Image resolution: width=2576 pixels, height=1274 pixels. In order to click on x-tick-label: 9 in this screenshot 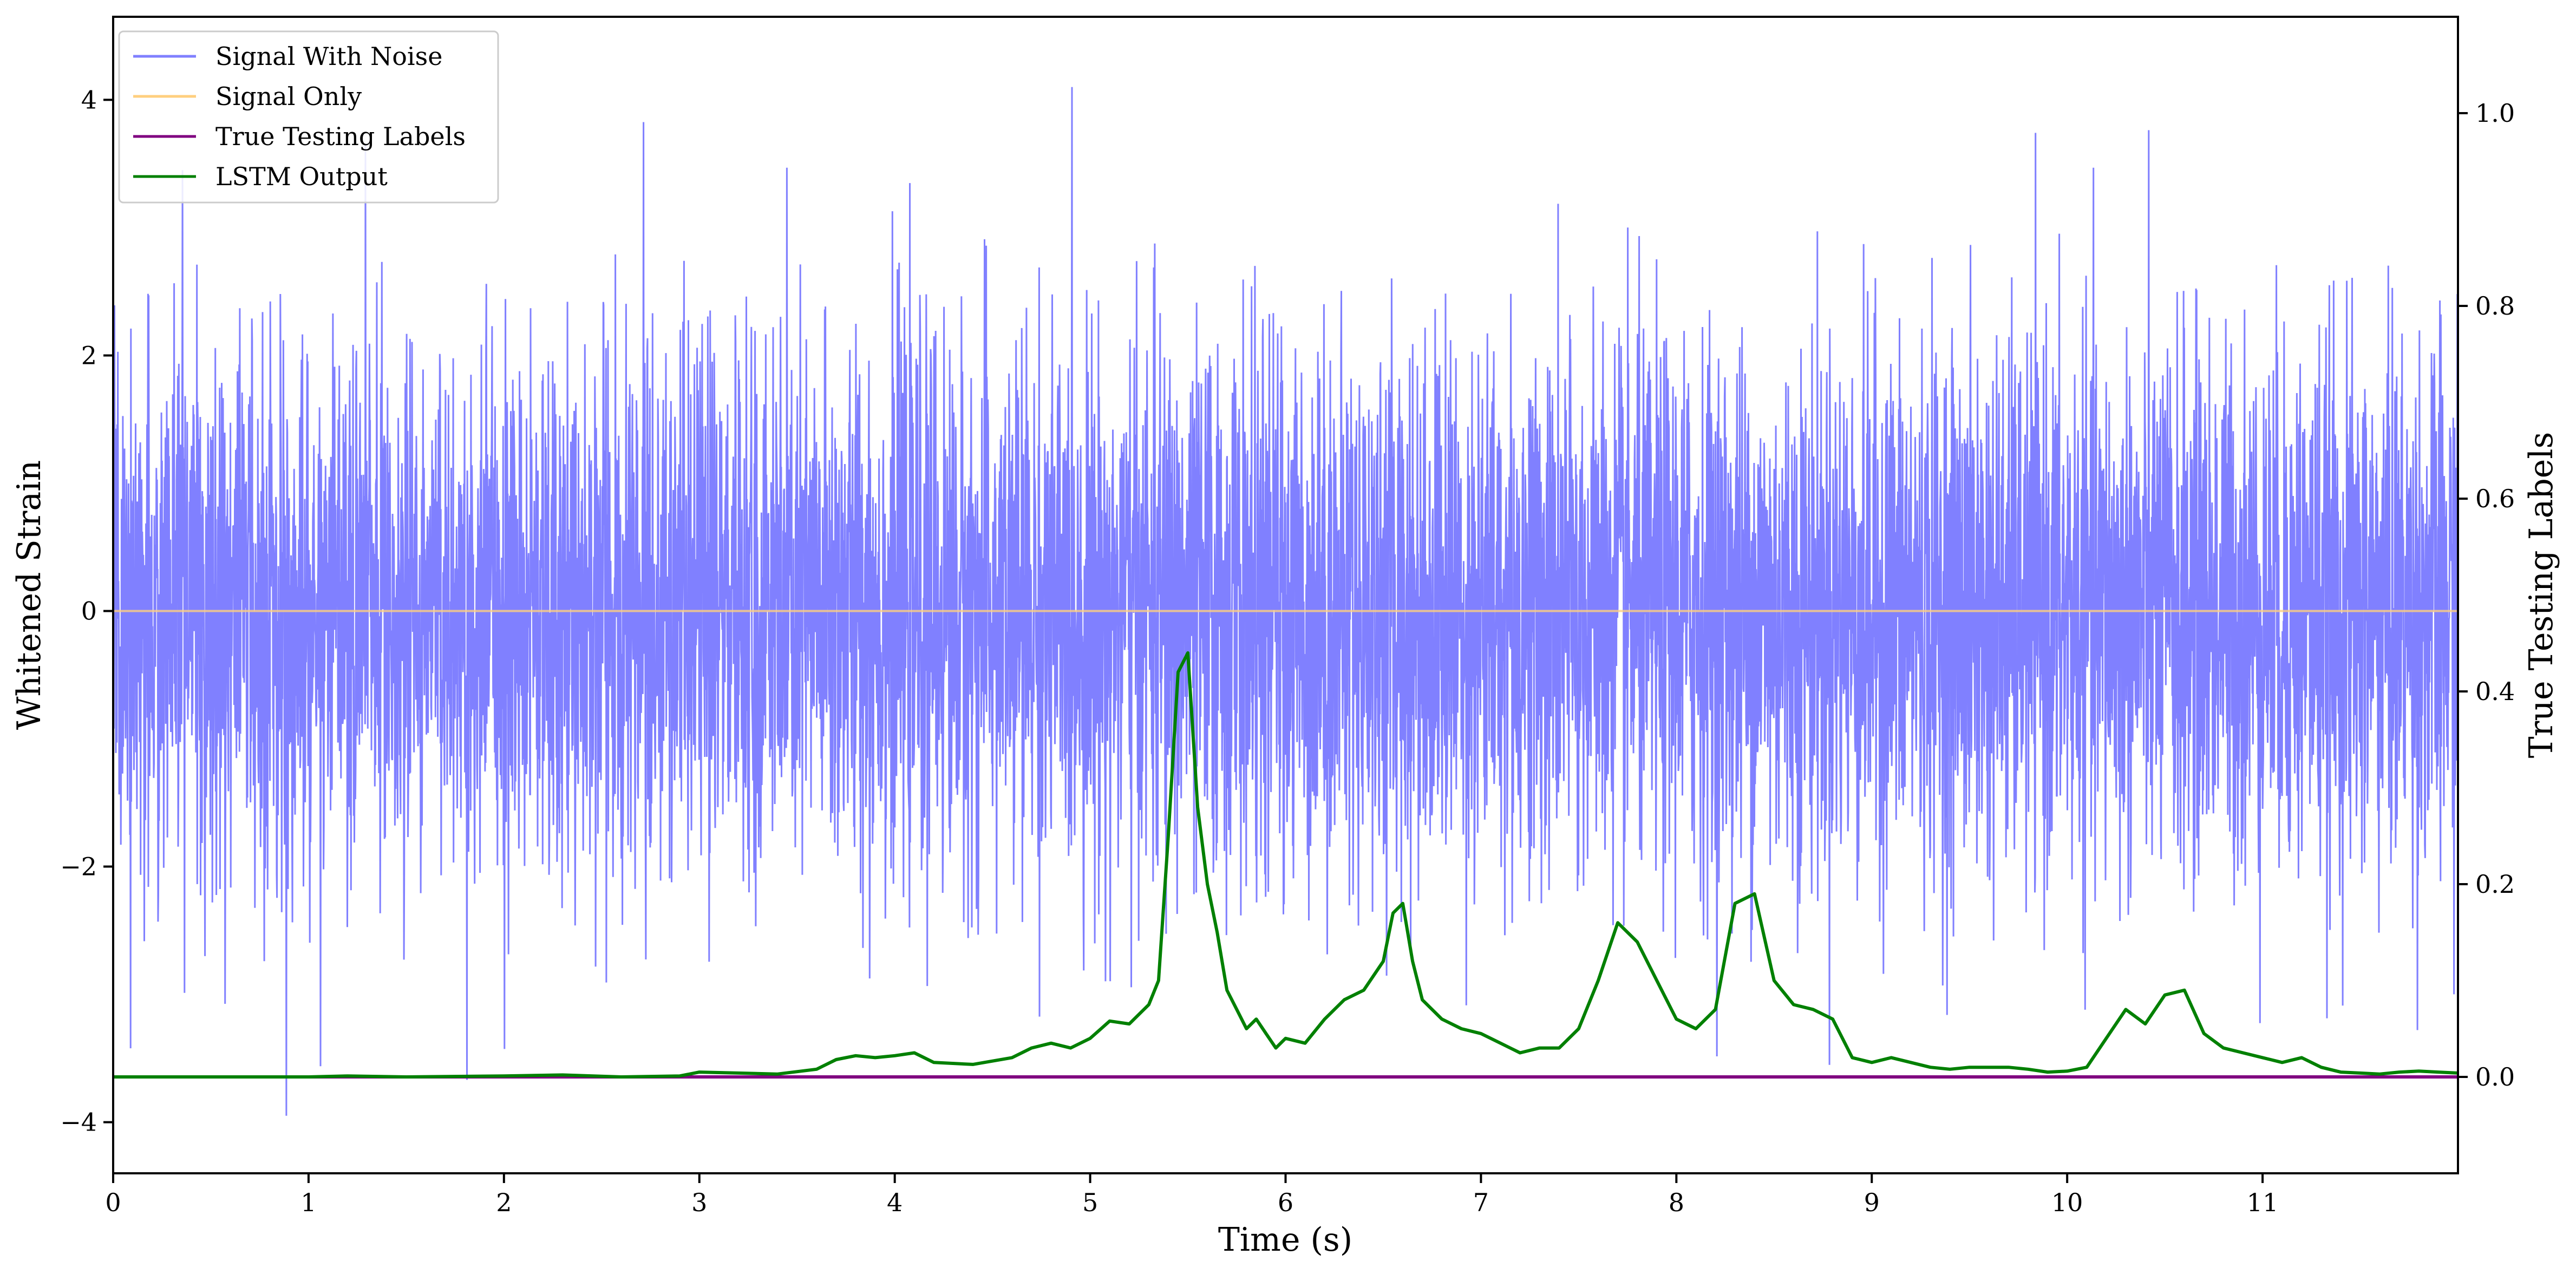, I will do `click(1872, 1202)`.